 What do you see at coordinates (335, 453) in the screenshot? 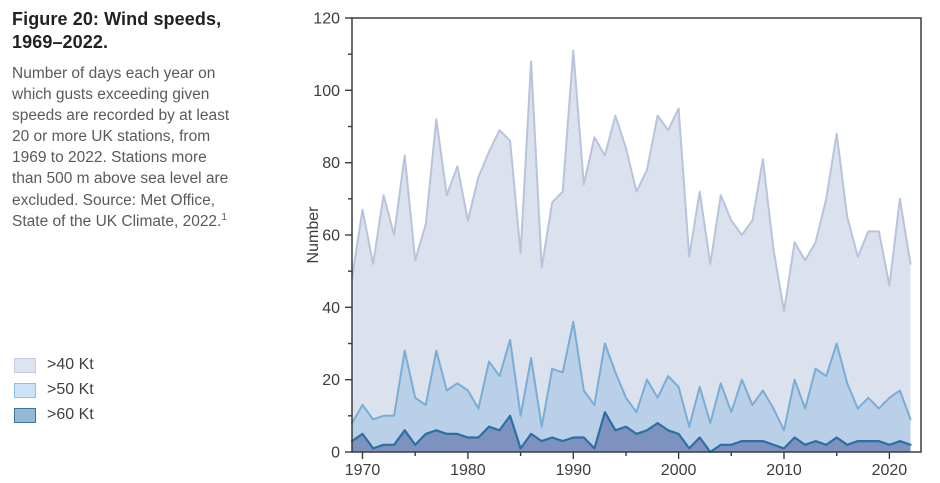
I see `y-tick-label: 0` at bounding box center [335, 453].